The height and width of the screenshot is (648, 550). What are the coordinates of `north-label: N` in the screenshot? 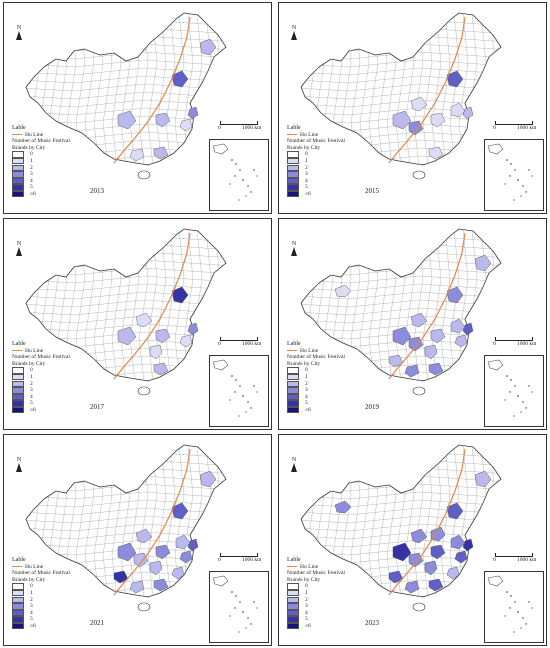 It's located at (19, 244).